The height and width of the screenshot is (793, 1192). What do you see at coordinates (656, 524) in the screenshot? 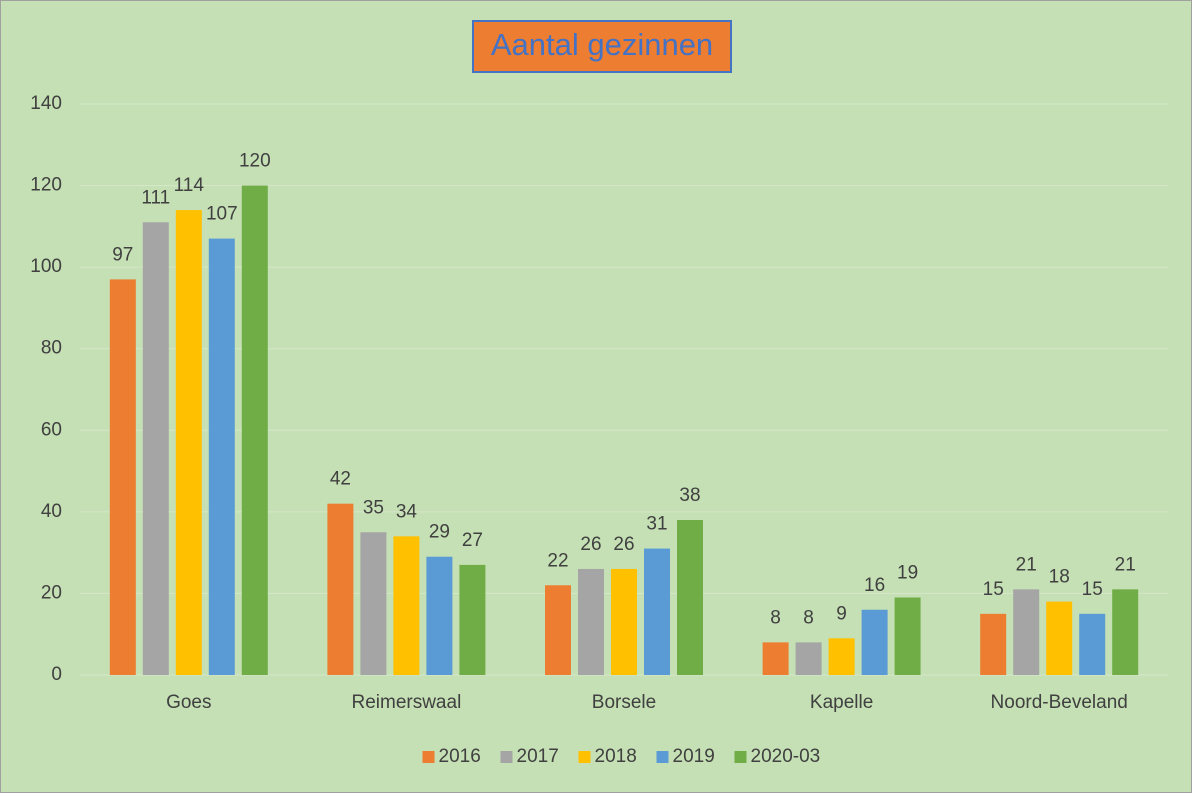
I see `data-label: 31` at bounding box center [656, 524].